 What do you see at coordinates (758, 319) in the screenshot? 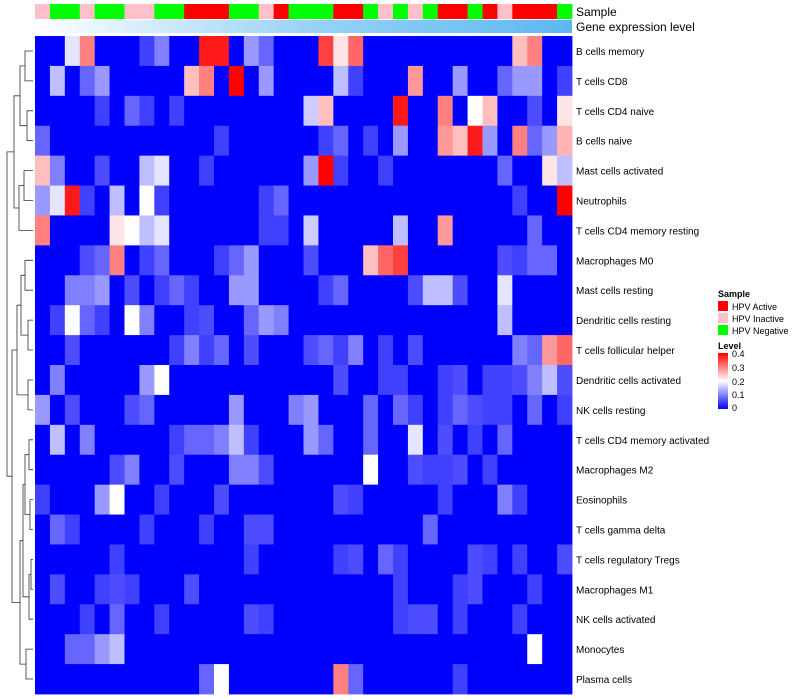
I see `legend-label-hpv-inactive: HPV Inactive` at bounding box center [758, 319].